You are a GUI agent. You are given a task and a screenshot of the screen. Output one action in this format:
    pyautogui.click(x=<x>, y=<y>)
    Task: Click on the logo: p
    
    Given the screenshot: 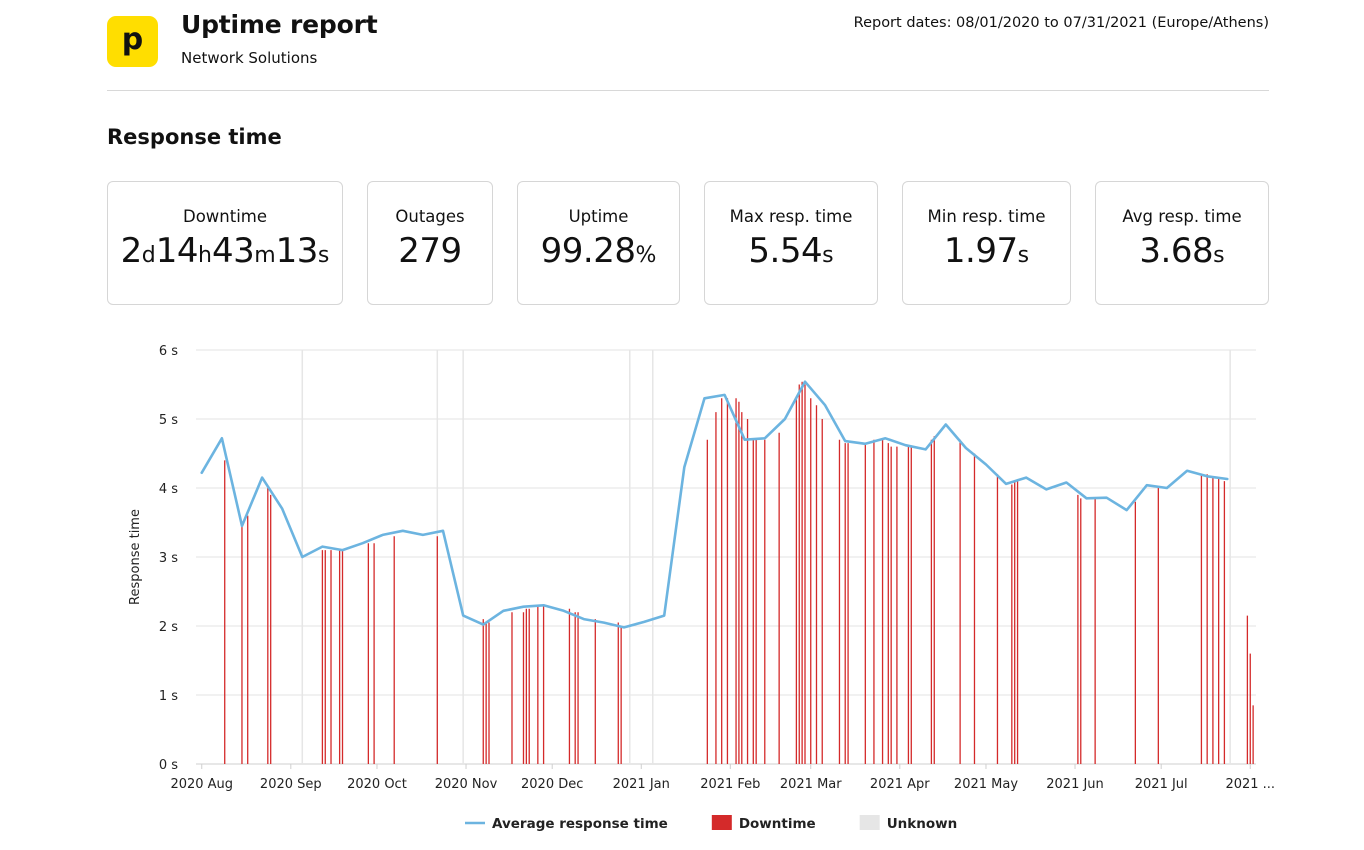 What is the action you would take?
    pyautogui.click(x=132, y=41)
    